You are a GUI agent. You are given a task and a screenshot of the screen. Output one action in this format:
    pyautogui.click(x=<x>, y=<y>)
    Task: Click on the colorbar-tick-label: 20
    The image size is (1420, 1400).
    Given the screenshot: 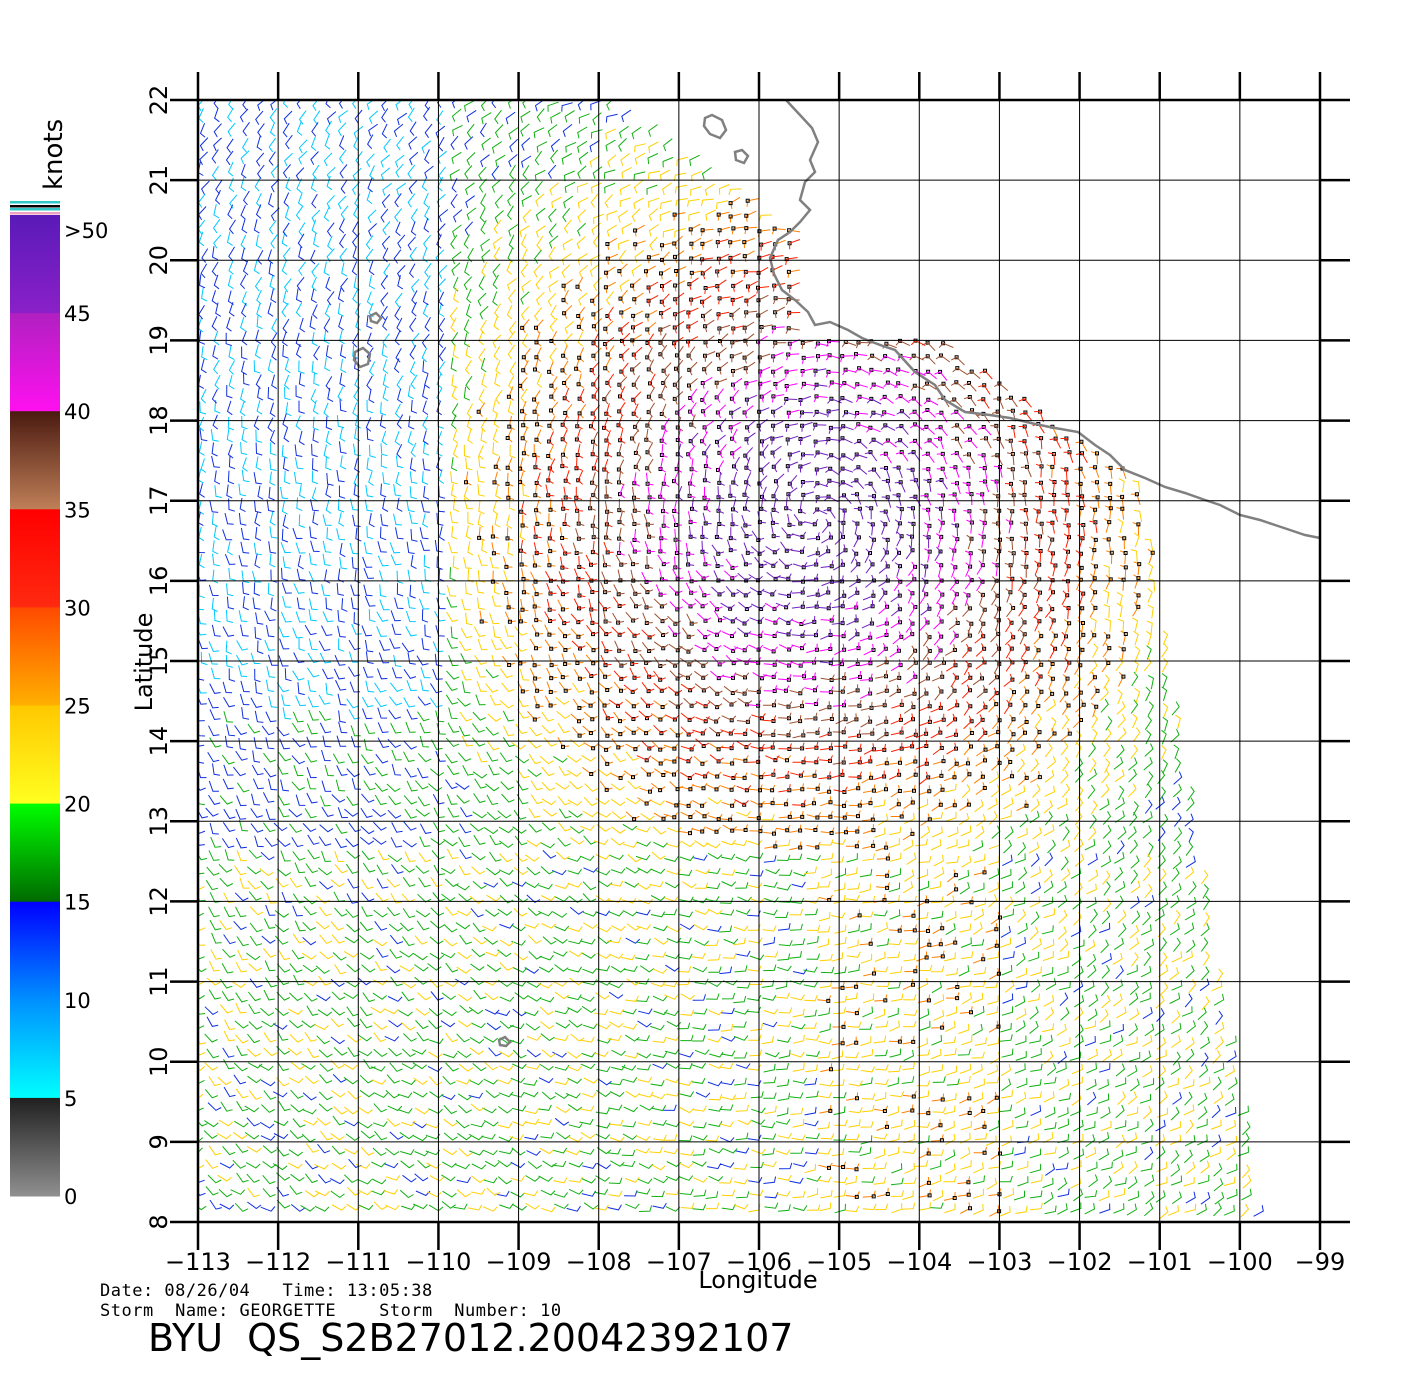 What is the action you would take?
    pyautogui.click(x=77, y=805)
    